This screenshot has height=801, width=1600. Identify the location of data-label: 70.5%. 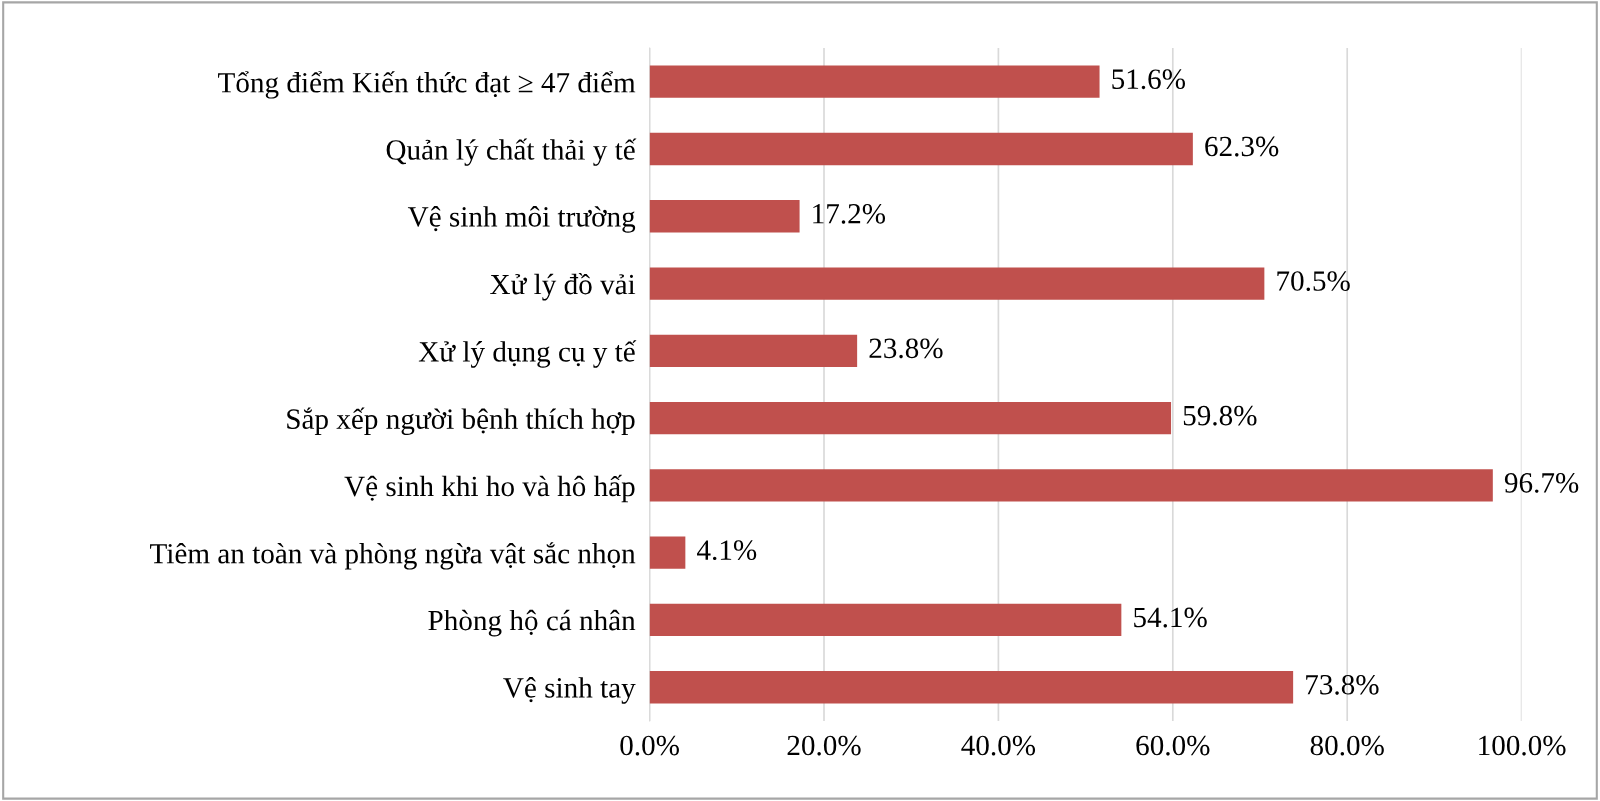
(1313, 281).